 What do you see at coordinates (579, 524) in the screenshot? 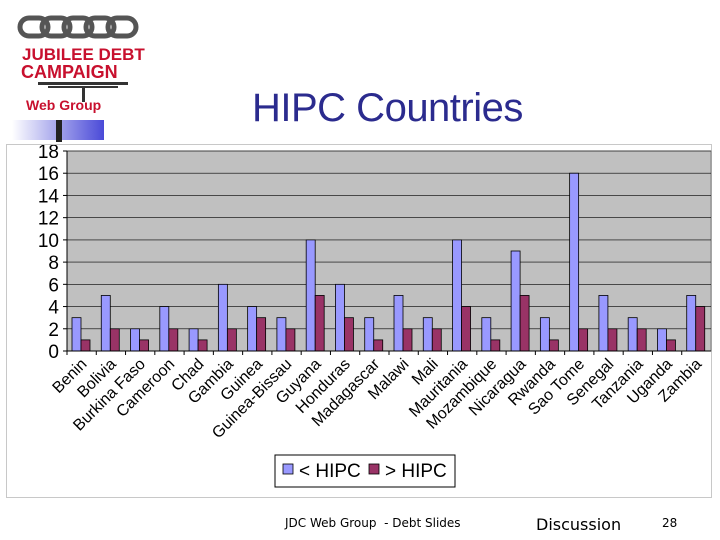
I see `discussion-link: Discussion` at bounding box center [579, 524].